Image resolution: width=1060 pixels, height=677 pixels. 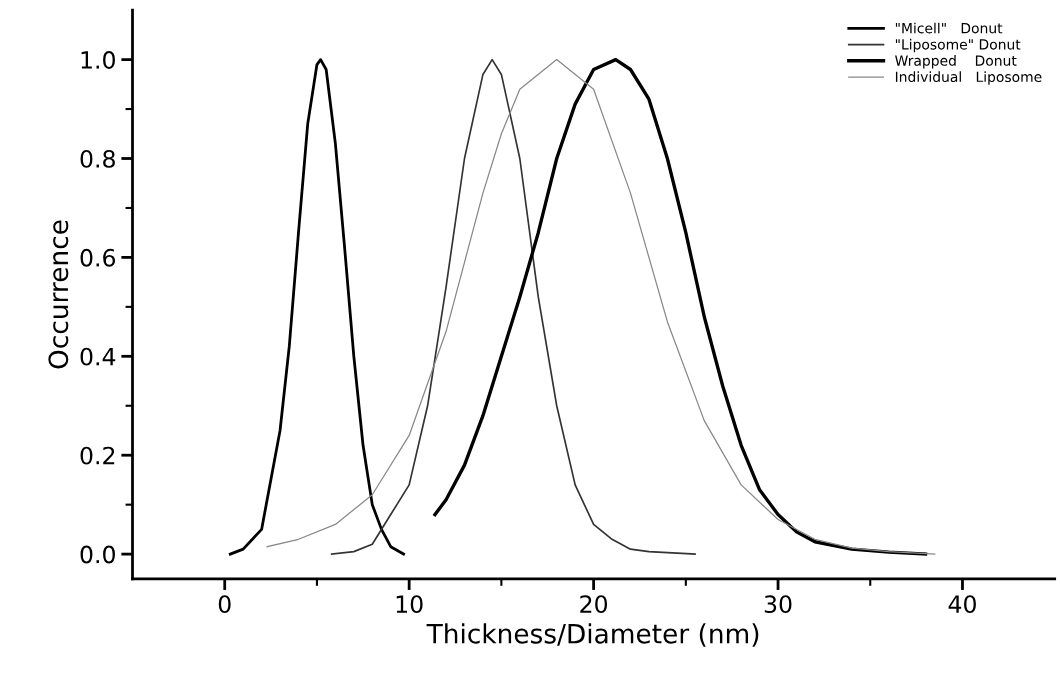 I want to click on legend-label: Individual Liposome, so click(x=968, y=78).